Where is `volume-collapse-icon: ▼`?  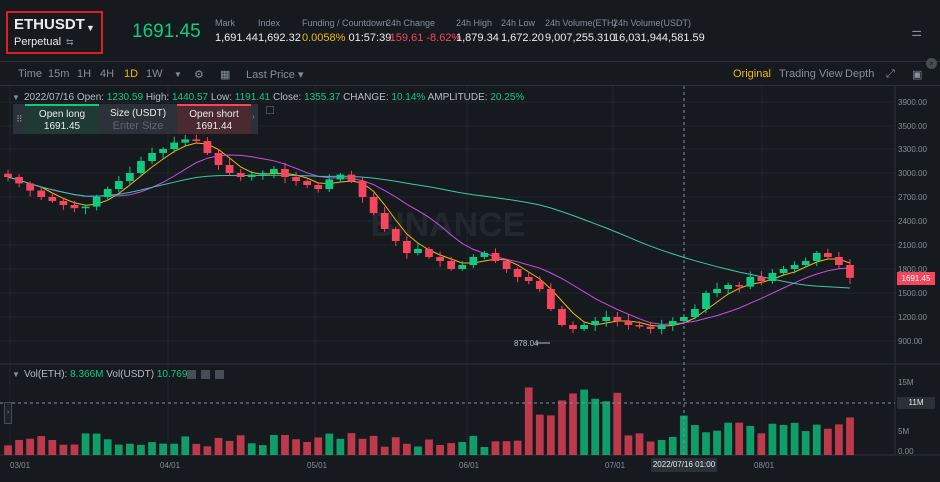
volume-collapse-icon: ▼ is located at coordinates (16, 374).